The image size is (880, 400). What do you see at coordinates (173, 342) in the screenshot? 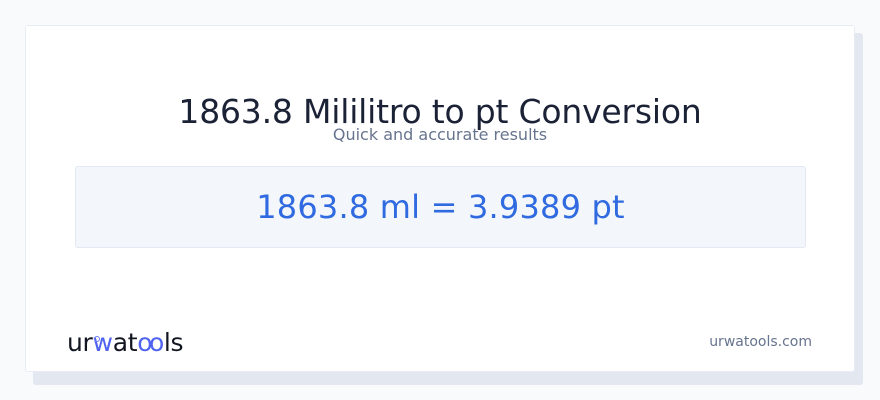
I see `brand-logo-part-5: ls` at bounding box center [173, 342].